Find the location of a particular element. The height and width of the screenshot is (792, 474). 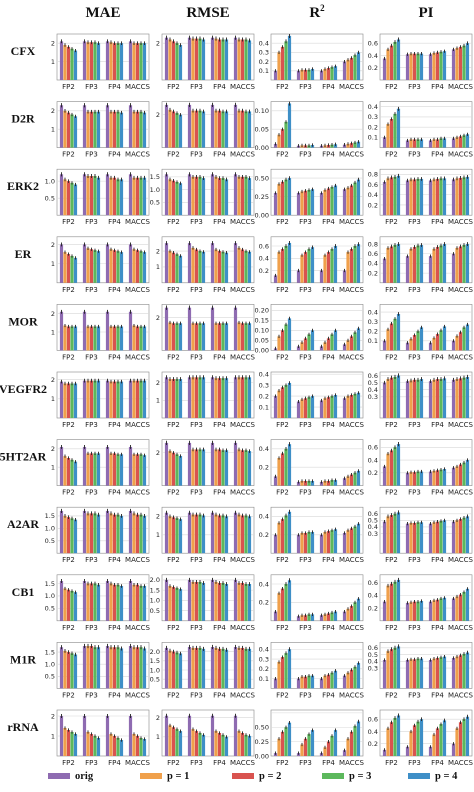

y-tick-label: 0.15 is located at coordinates (262, 321).